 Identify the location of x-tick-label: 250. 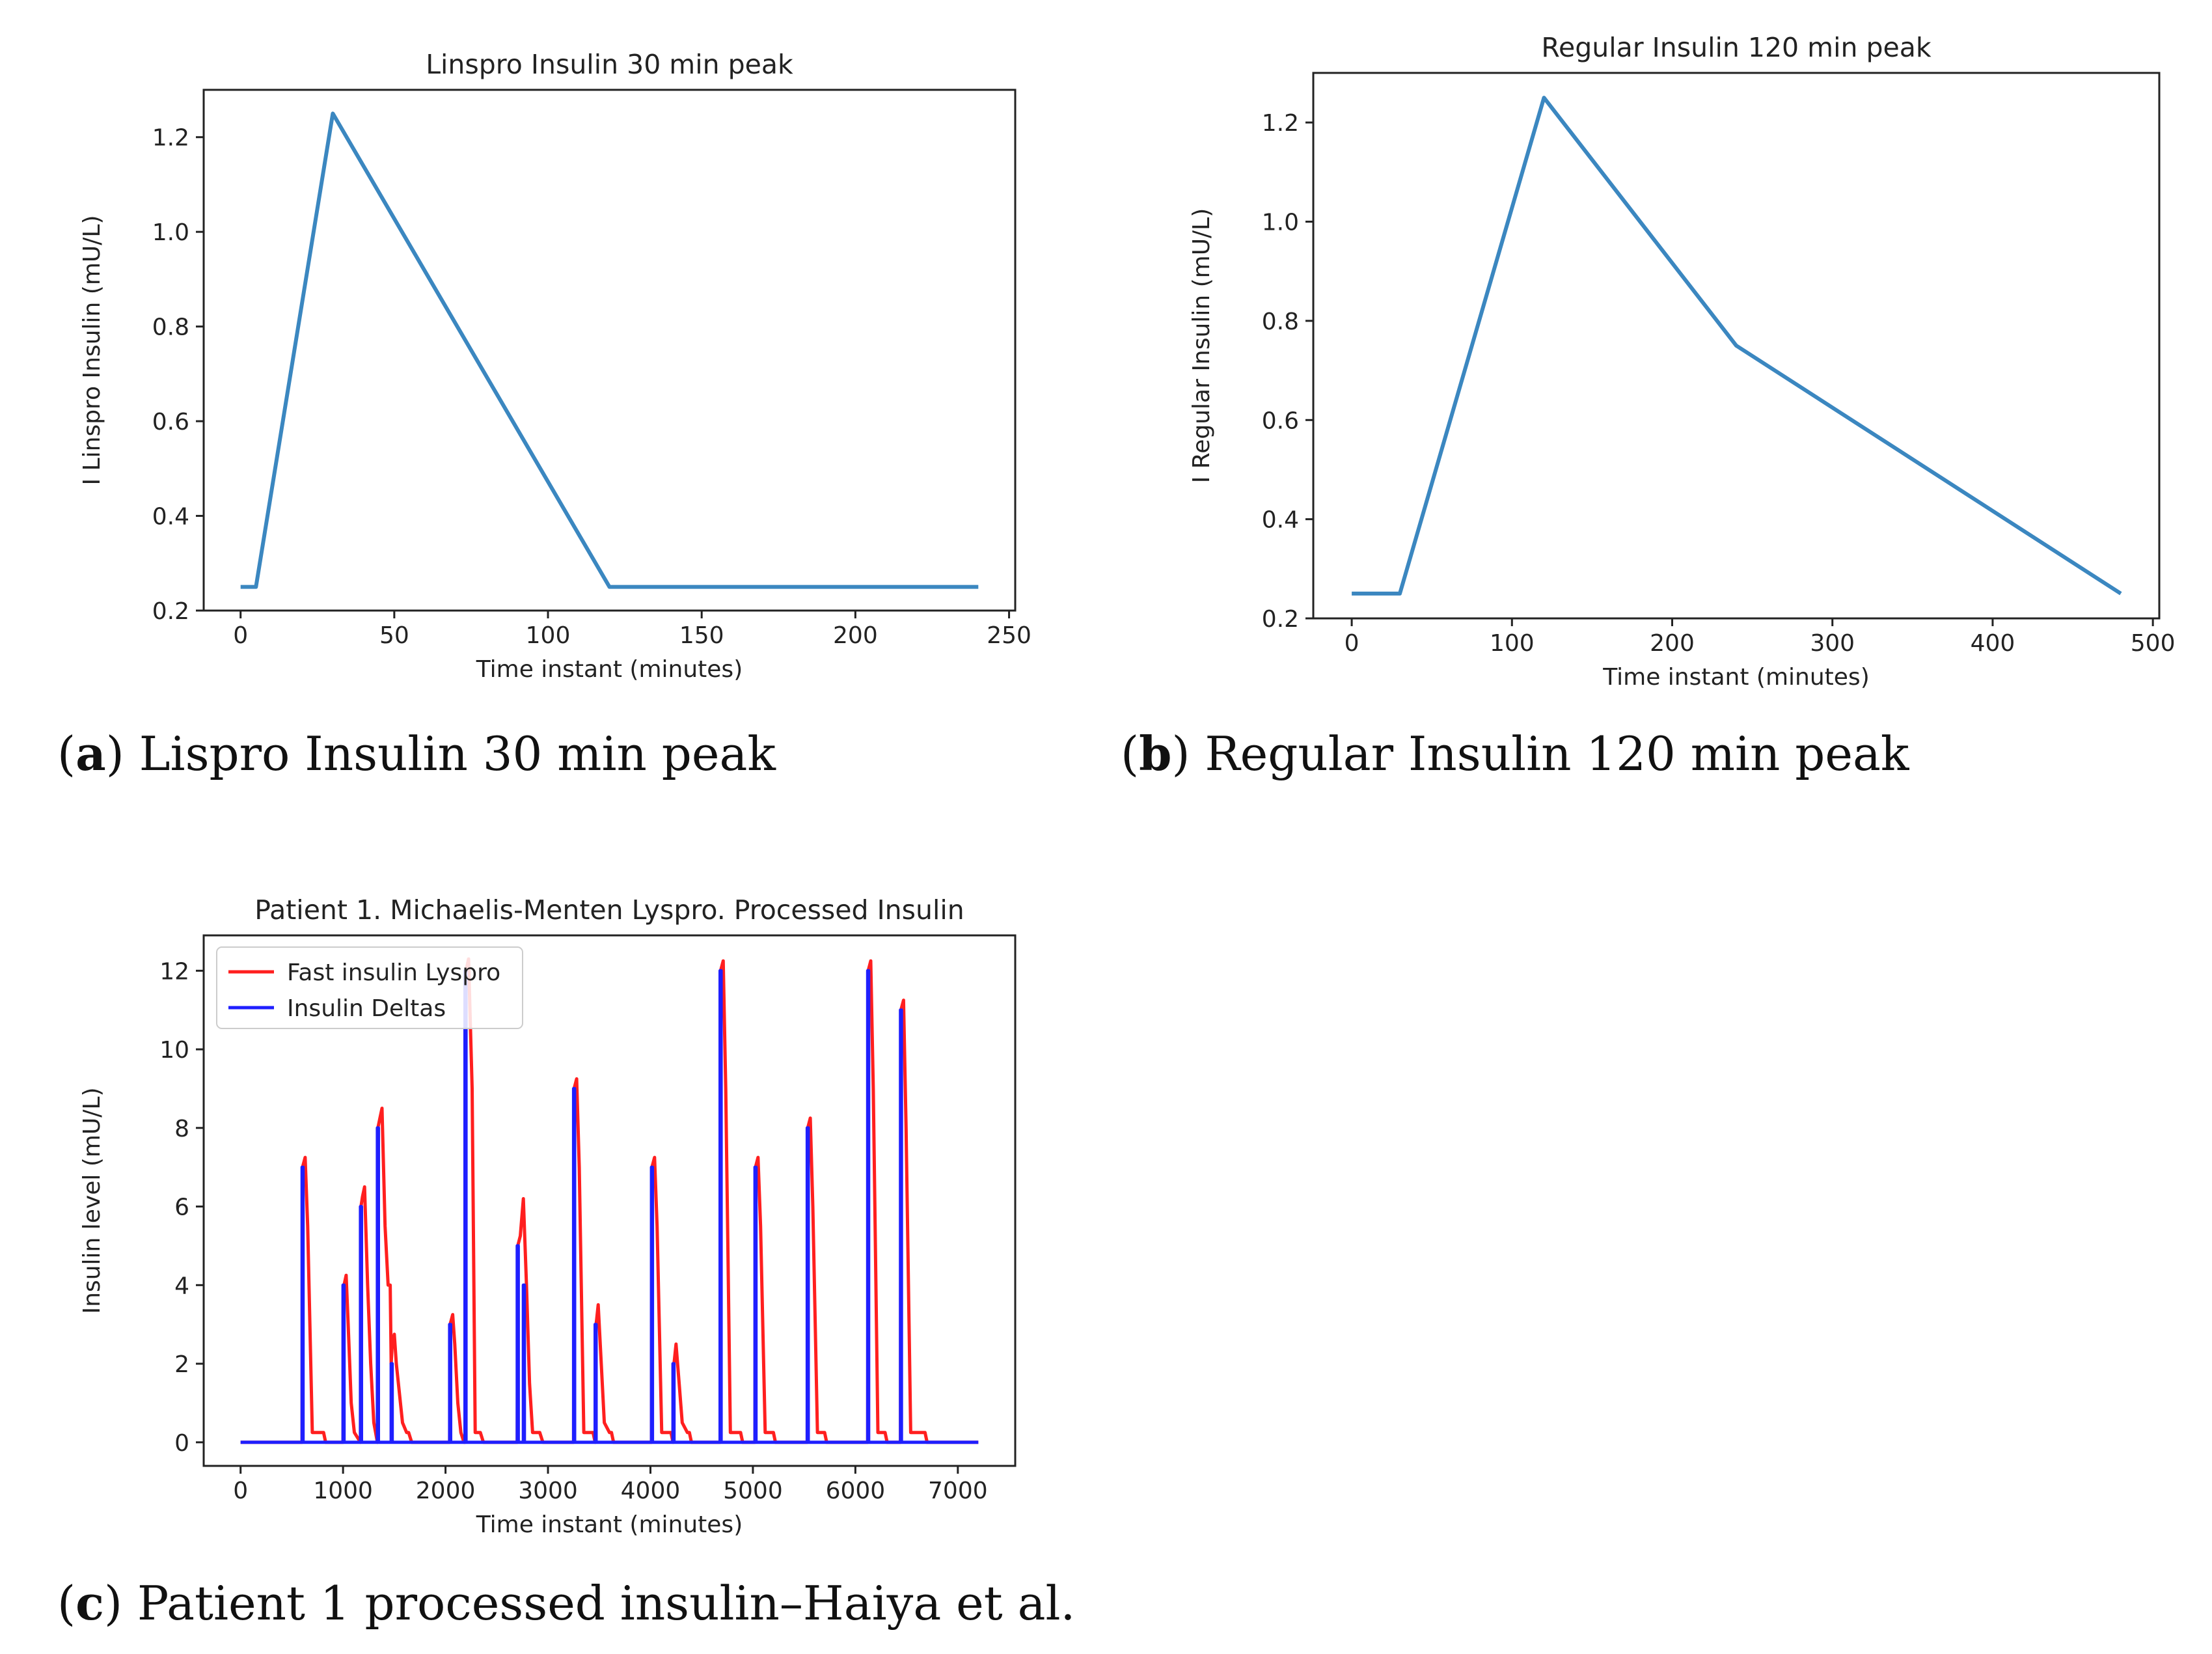
(1009, 635).